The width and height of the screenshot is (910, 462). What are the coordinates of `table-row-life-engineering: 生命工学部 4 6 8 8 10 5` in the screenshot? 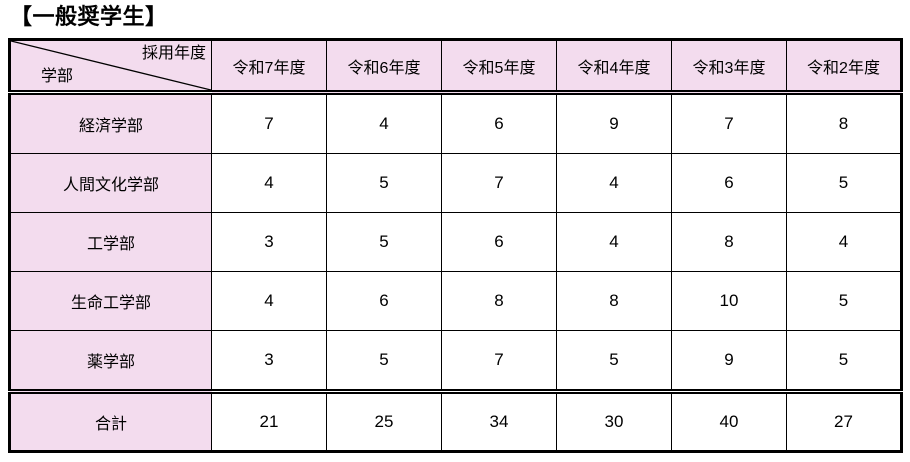 It's located at (455, 301).